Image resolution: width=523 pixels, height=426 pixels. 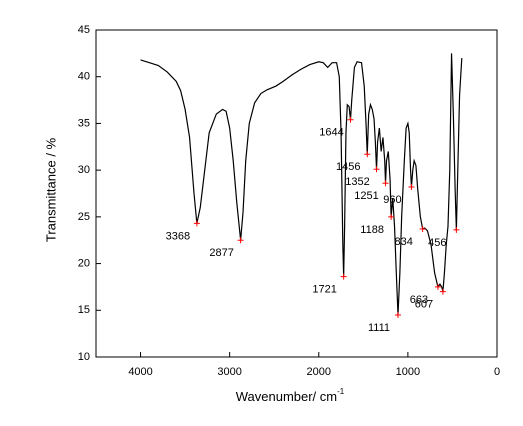 I want to click on peak-label: 1111, so click(x=379, y=328).